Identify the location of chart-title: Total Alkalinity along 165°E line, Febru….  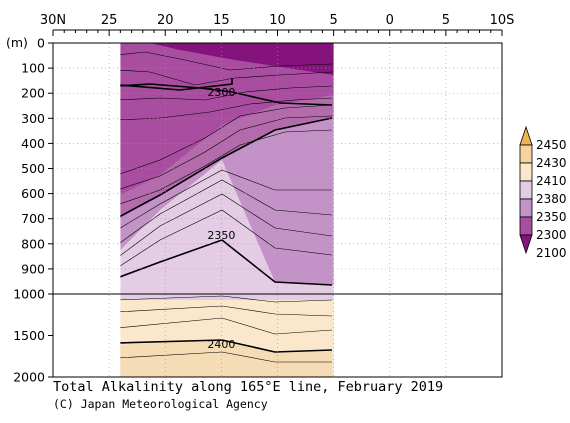
(248, 387).